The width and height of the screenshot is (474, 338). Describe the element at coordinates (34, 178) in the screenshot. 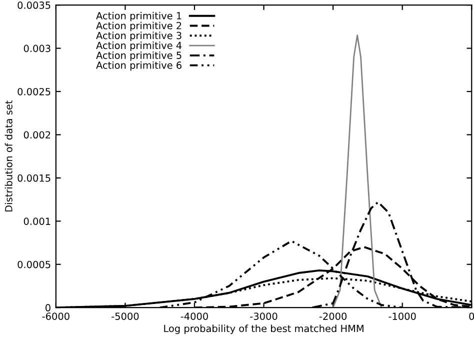

I see `y-tick-label: 0.0015` at that location.